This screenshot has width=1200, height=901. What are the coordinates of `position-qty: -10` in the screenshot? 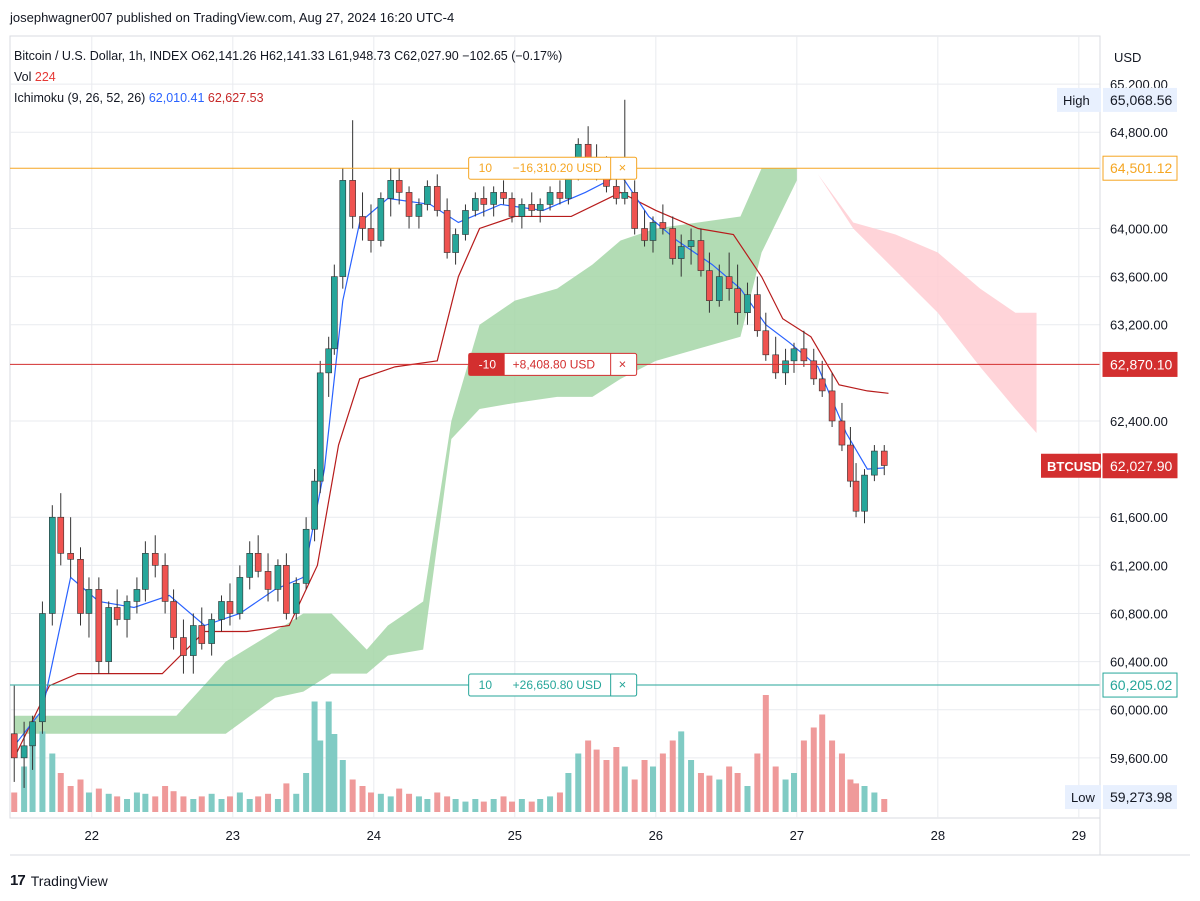 It's located at (488, 364).